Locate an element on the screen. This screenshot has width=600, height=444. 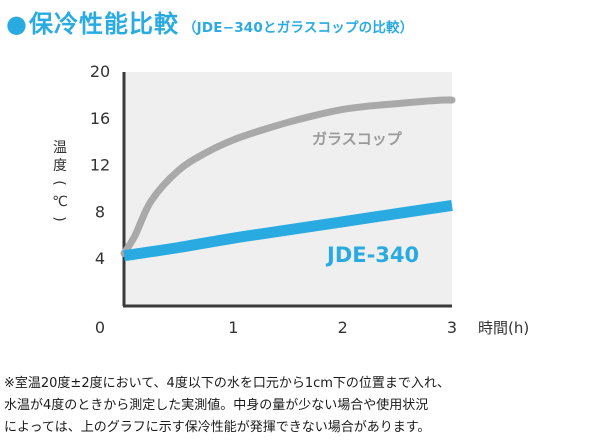
x-axis-label: 時間(h) is located at coordinates (503, 328).